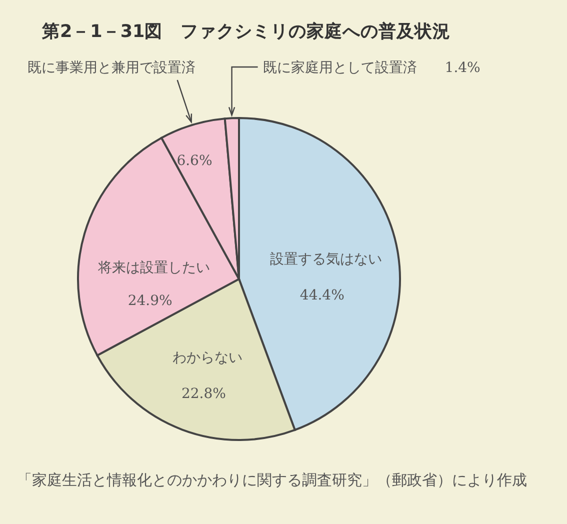  Describe the element at coordinates (272, 480) in the screenshot. I see `text: 「家庭生活と情報化とのかかわりに関する調査研究」（郵政省）により作成` at that location.